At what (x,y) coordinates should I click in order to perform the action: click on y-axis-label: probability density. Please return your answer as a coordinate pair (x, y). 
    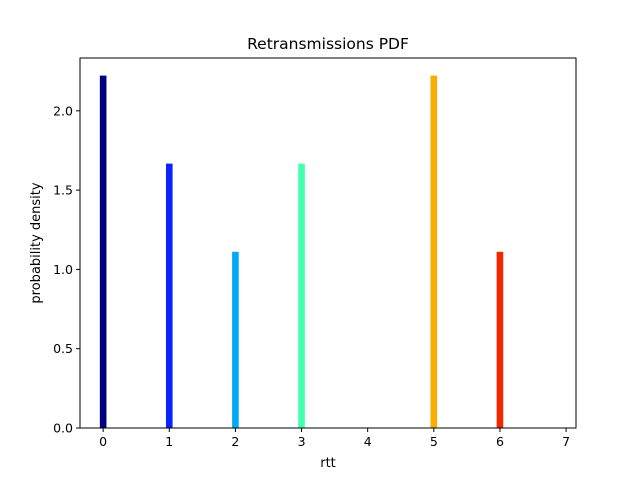
    Looking at the image, I should click on (36, 242).